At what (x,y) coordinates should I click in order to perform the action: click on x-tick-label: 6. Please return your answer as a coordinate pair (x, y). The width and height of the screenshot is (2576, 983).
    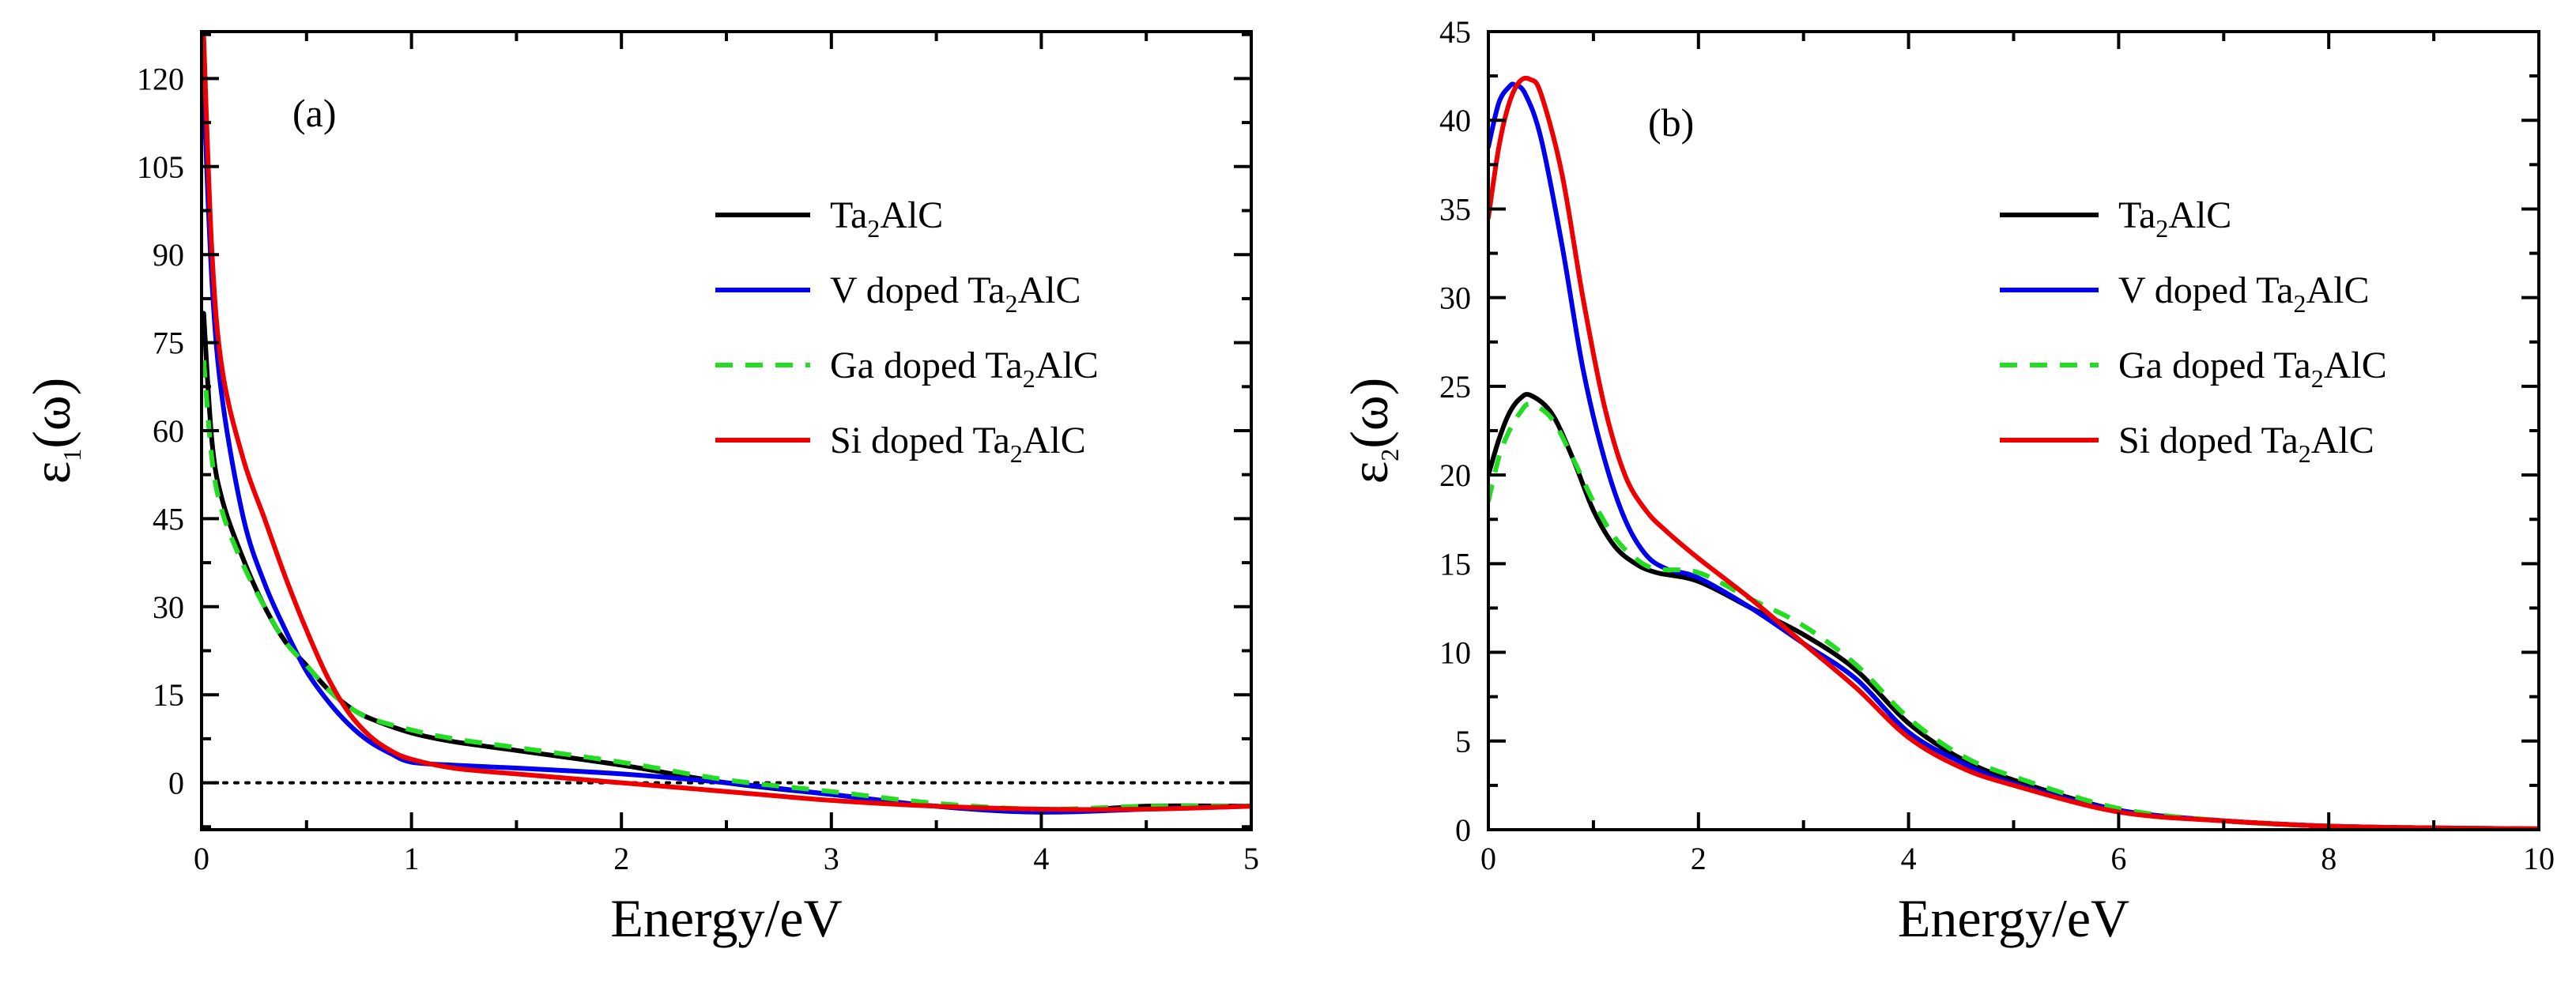
    Looking at the image, I should click on (2118, 858).